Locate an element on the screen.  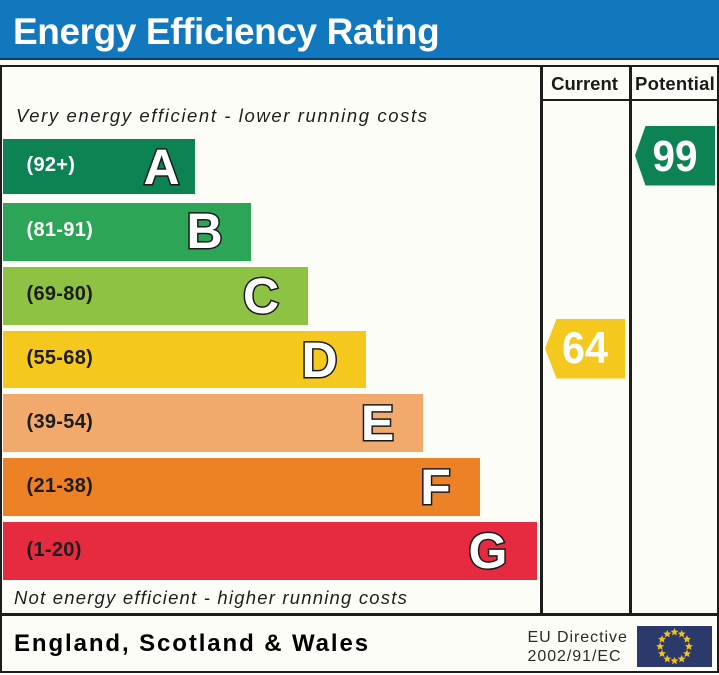
svg-text: D is located at coordinates (319, 360).